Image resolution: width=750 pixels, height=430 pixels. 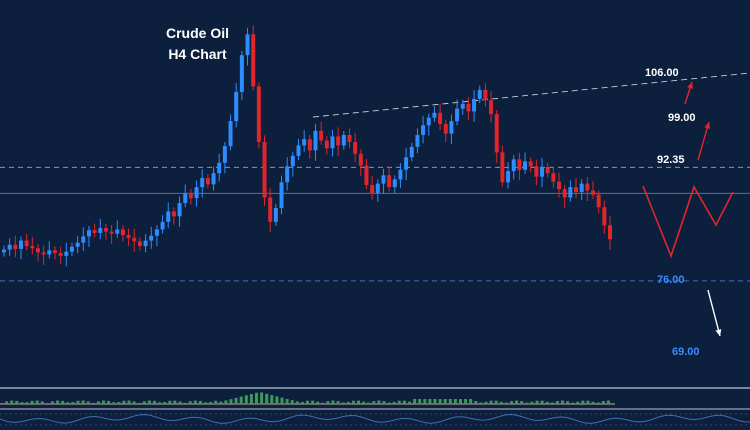 I want to click on level-label-76-00: 76.00, so click(x=671, y=280).